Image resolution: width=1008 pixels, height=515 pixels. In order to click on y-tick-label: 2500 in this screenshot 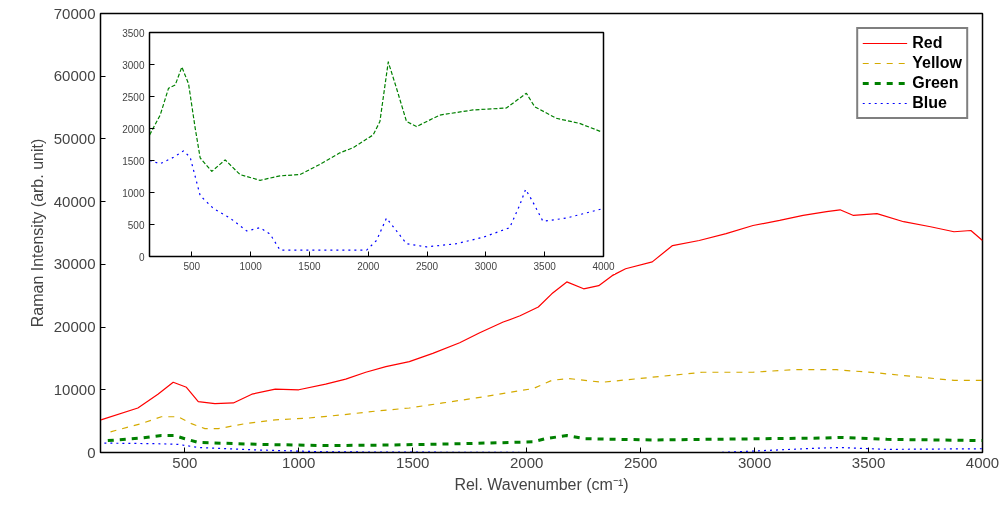, I will do `click(133, 97)`.